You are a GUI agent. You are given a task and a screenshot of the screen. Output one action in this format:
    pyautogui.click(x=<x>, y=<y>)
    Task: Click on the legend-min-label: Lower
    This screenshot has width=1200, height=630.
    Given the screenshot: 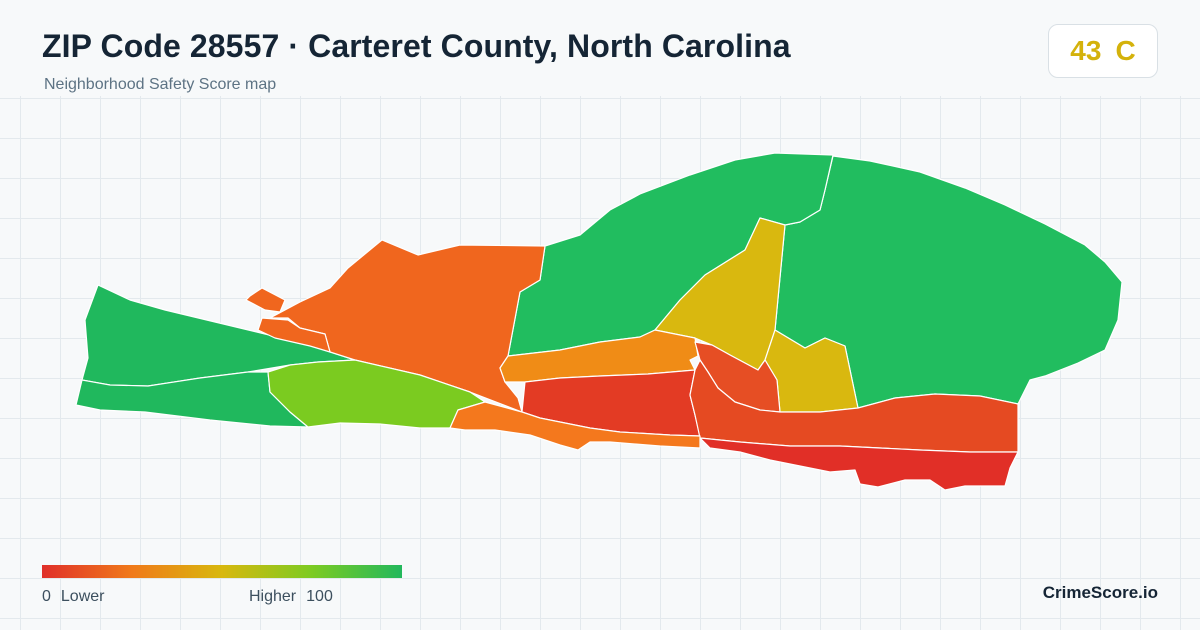 What is the action you would take?
    pyautogui.click(x=82, y=596)
    